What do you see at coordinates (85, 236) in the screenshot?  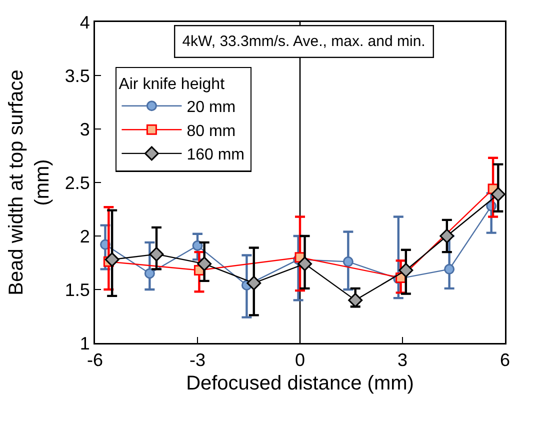 I see `y-tick-label: 2` at bounding box center [85, 236].